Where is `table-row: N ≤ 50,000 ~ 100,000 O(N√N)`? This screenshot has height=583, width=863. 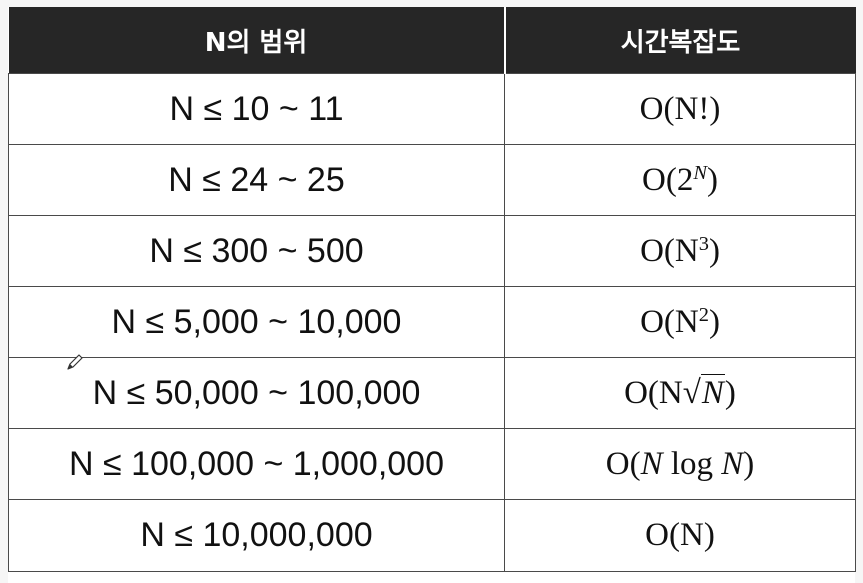
table-row: N ≤ 50,000 ~ 100,000 O(N√N) is located at coordinates (432, 393).